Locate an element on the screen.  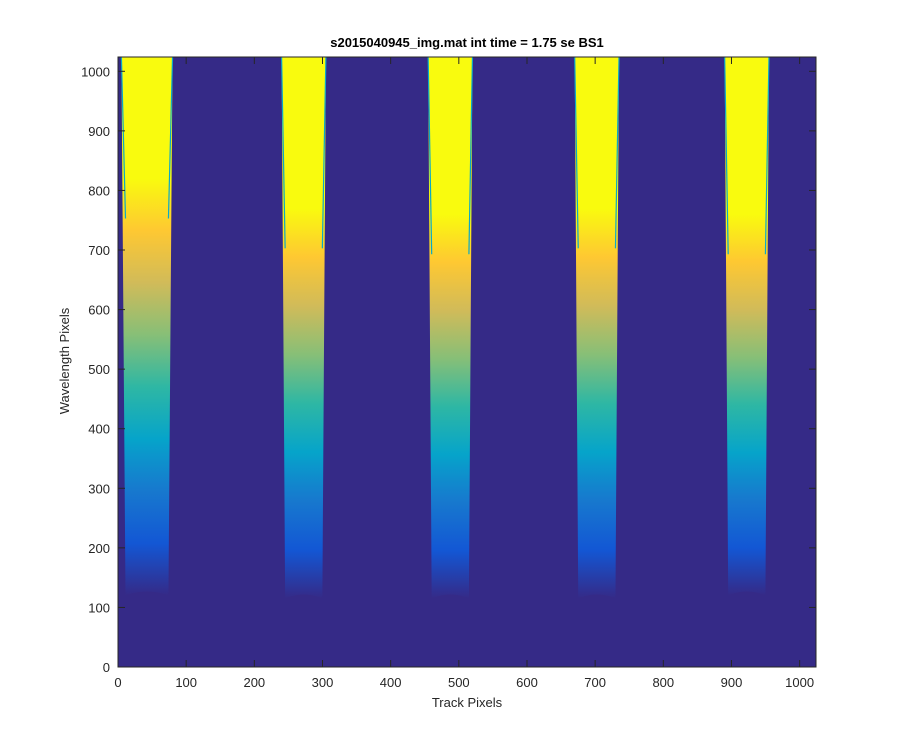
y-tick-label-1000: 1000 is located at coordinates (95, 71).